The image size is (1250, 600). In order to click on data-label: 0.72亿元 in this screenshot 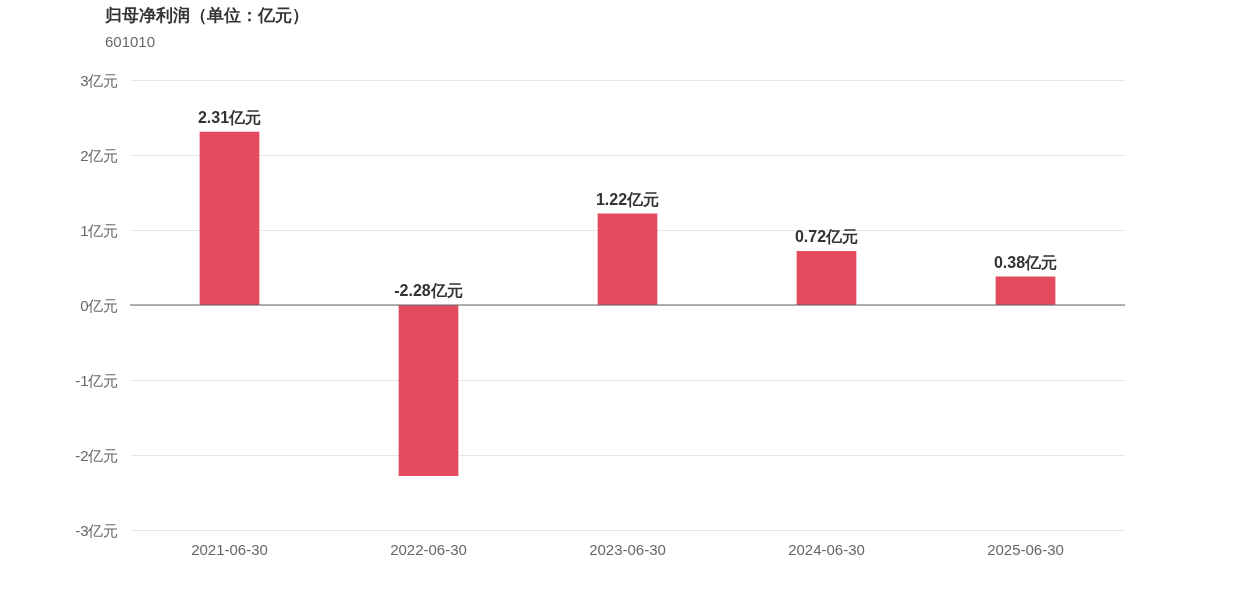, I will do `click(826, 236)`.